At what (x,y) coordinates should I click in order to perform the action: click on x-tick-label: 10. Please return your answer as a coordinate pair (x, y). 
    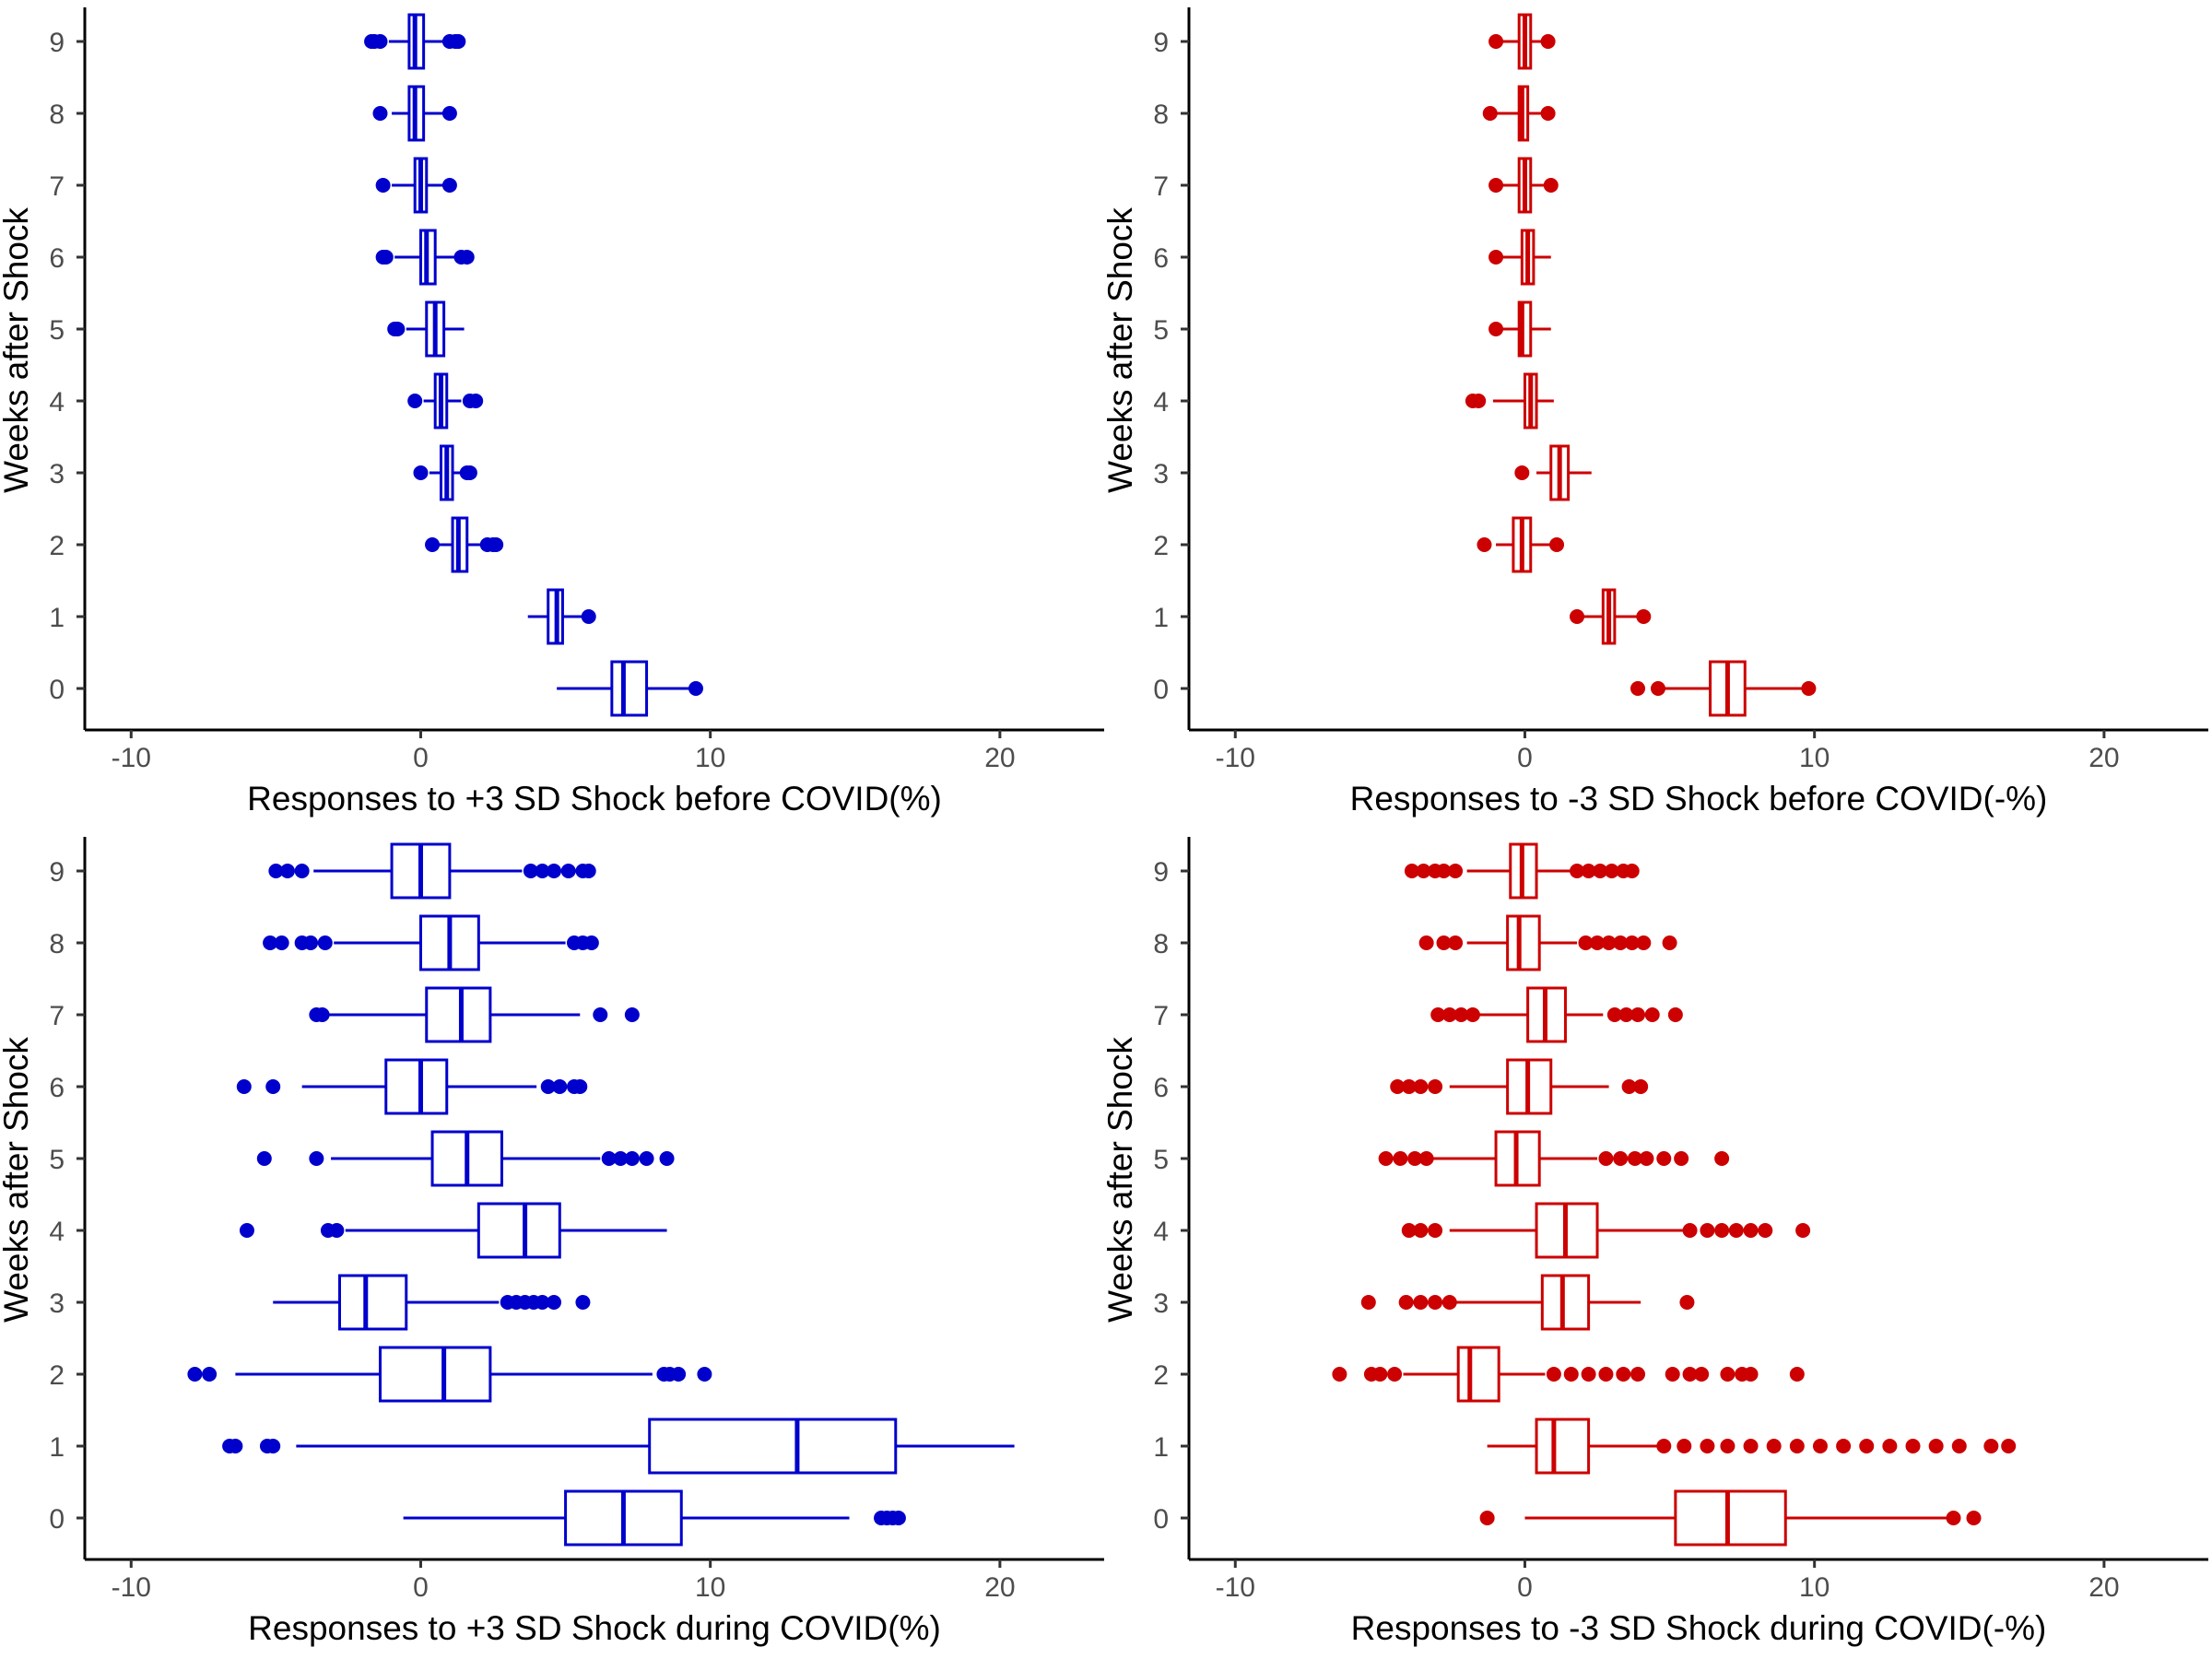
    Looking at the image, I should click on (710, 758).